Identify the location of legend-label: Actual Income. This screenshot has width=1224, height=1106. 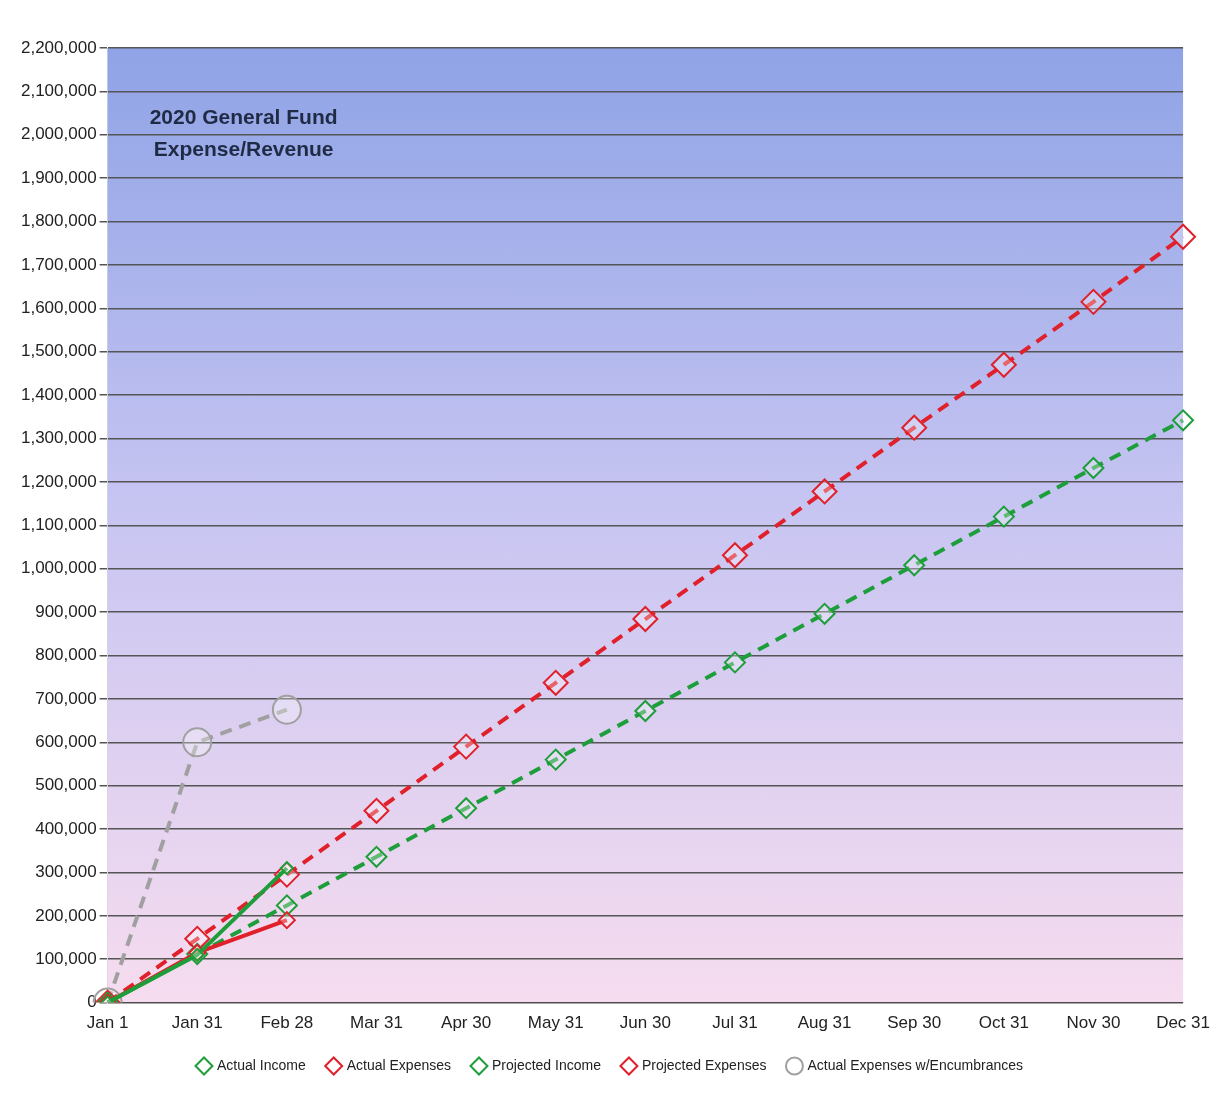
(261, 1064).